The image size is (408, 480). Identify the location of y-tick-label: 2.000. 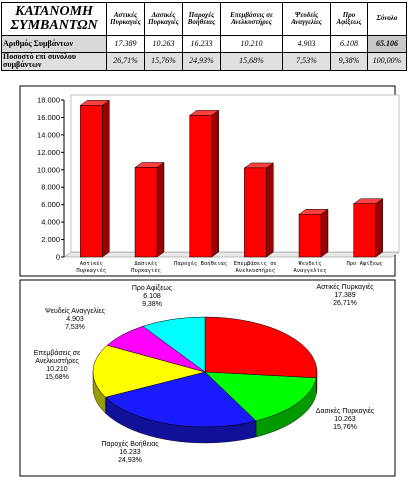
(50, 239).